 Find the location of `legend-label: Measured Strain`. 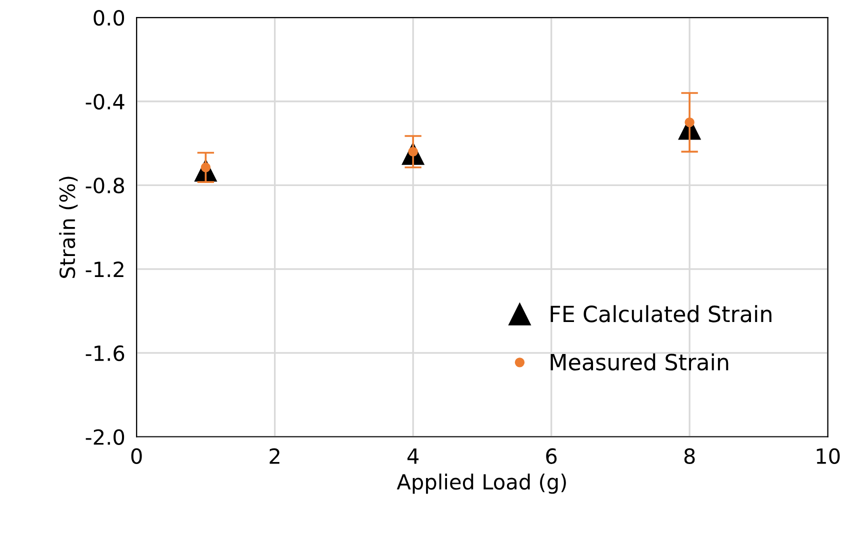

legend-label: Measured Strain is located at coordinates (639, 362).